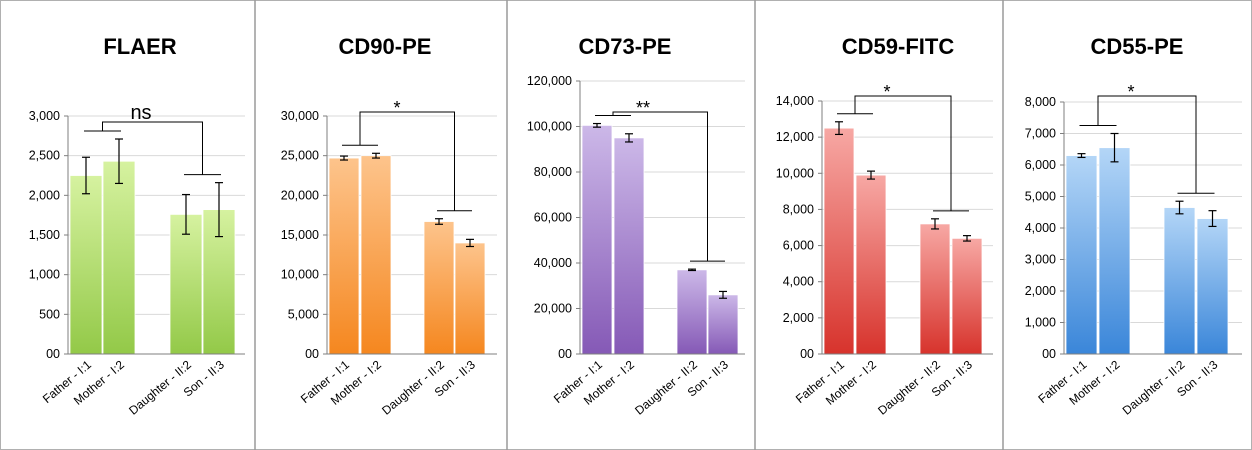 The width and height of the screenshot is (1252, 450). I want to click on y-tick-label: 100,000, so click(549, 127).